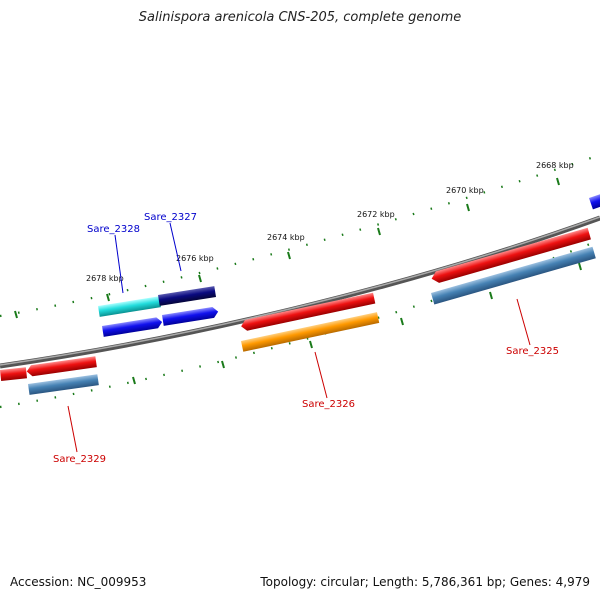 This screenshot has width=600, height=600. I want to click on scale-label-2672: 2672 kbp, so click(376, 214).